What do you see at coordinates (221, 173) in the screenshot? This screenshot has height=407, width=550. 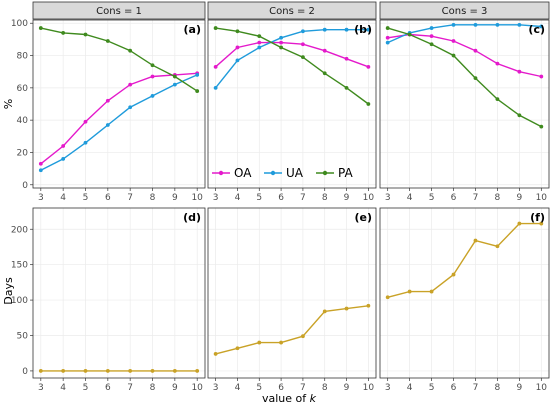 I see `legend-key-point` at bounding box center [221, 173].